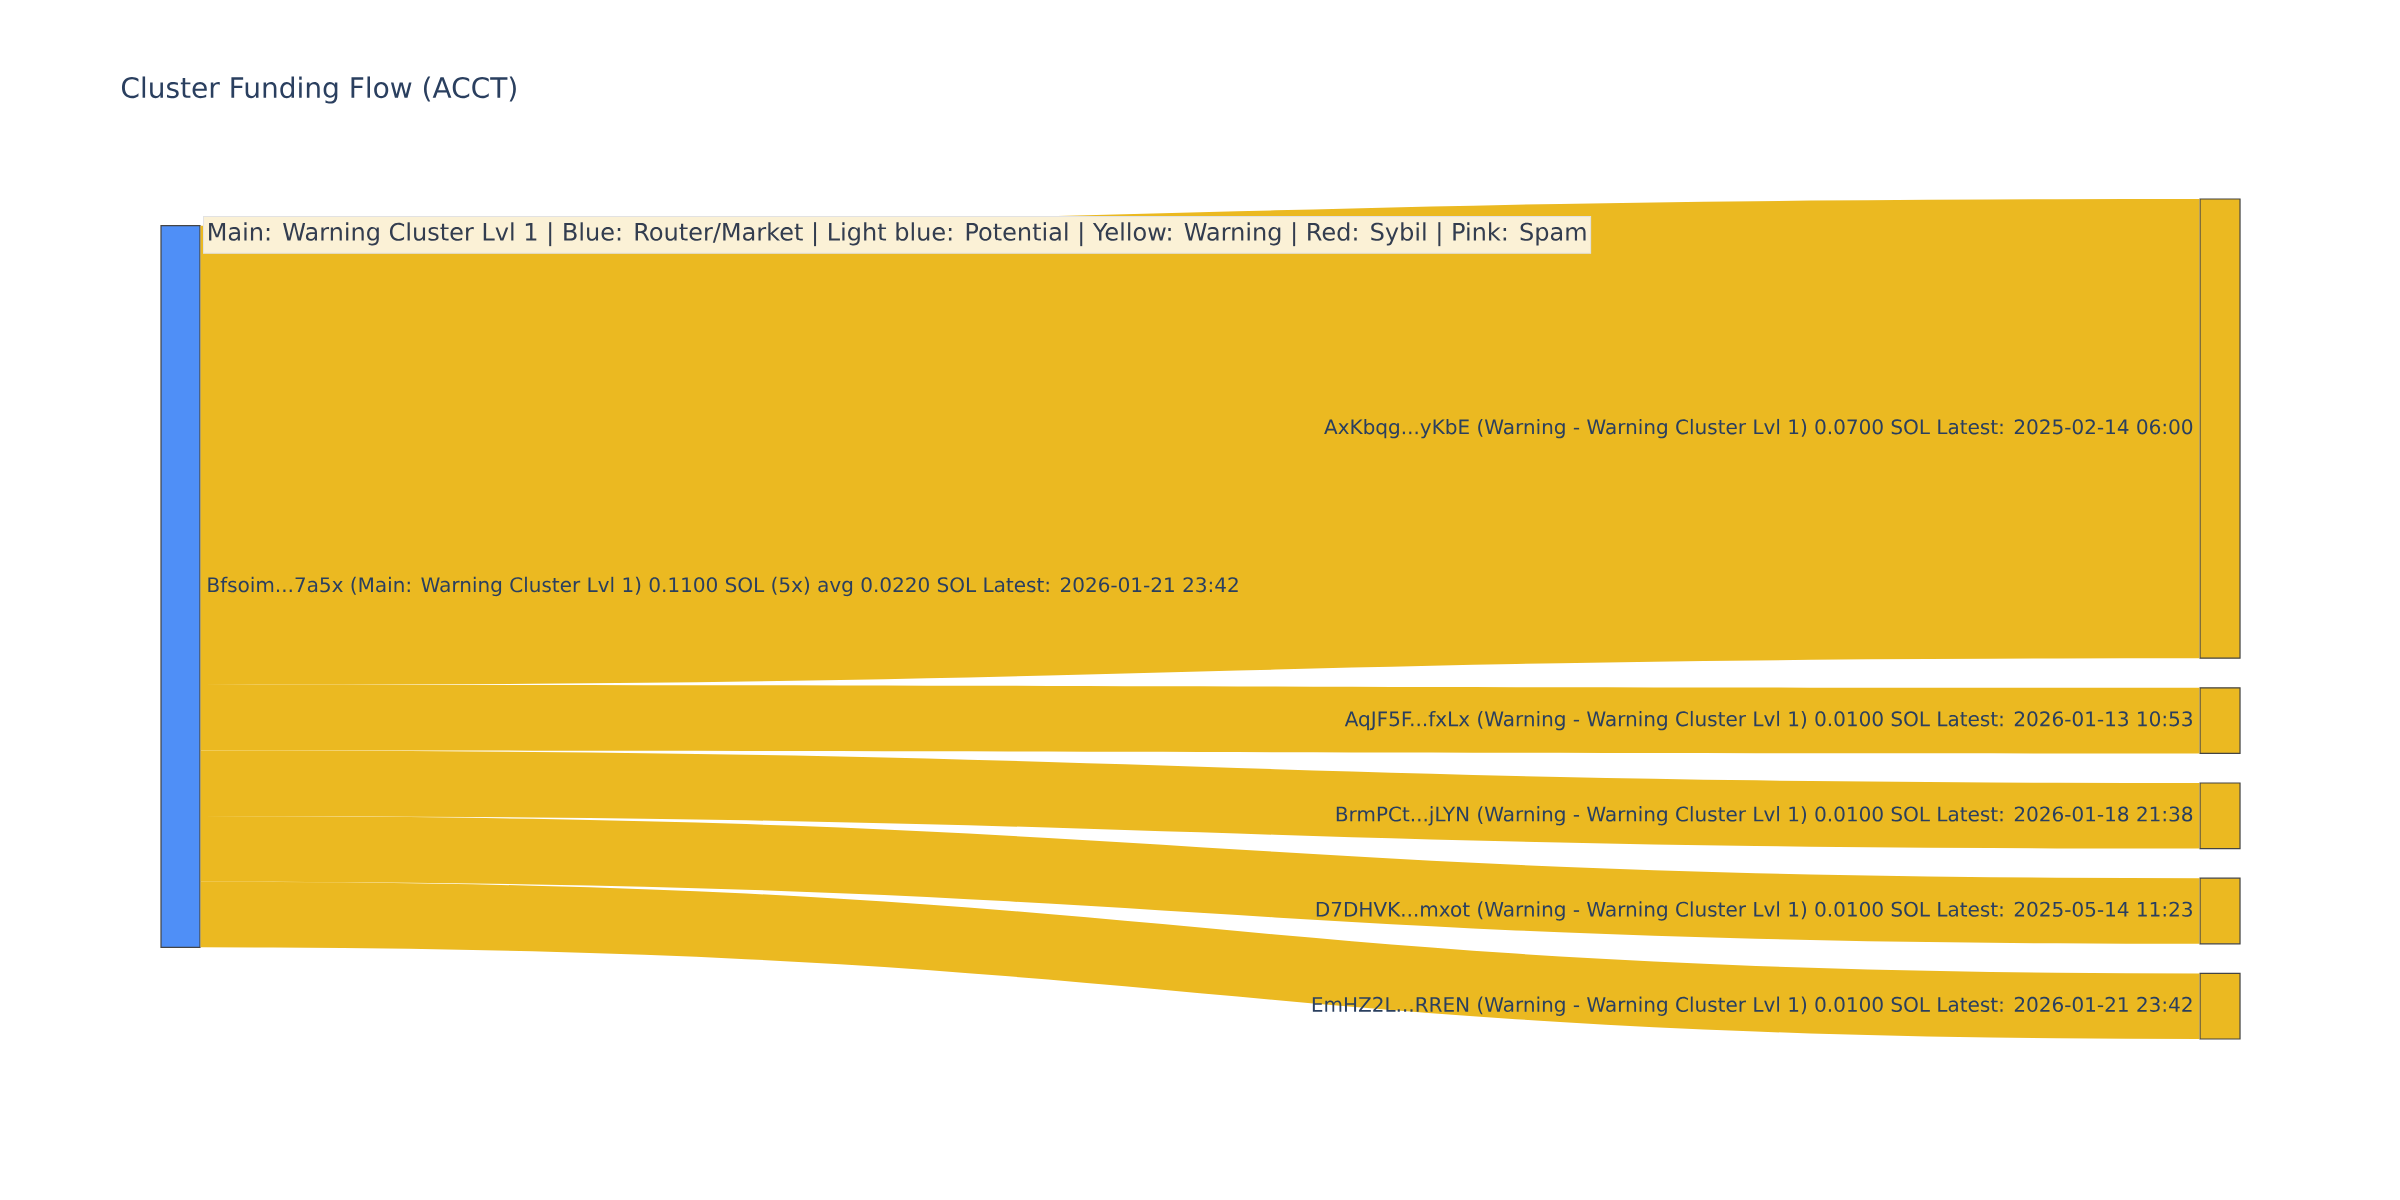 This screenshot has height=1200, width=2400. Describe the element at coordinates (1559, 1006) in the screenshot. I see `category-label: EmHZ2L...RREN (Warning - Warning Cluster Lvl 1)` at that location.